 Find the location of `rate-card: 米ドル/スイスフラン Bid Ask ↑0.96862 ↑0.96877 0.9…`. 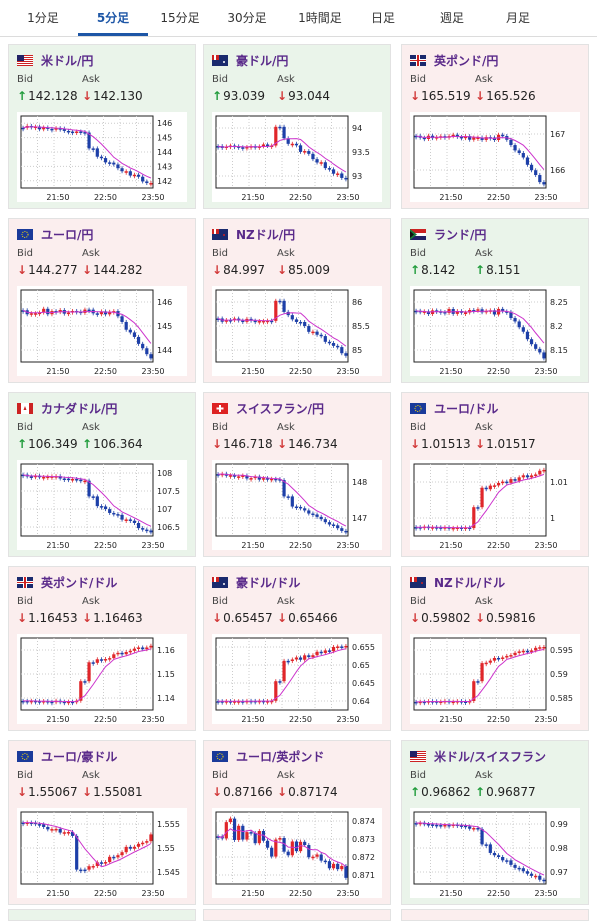

rate-card: 米ドル/スイスフラン Bid Ask ↑0.96862 ↑0.96877 0.9… is located at coordinates (495, 822).